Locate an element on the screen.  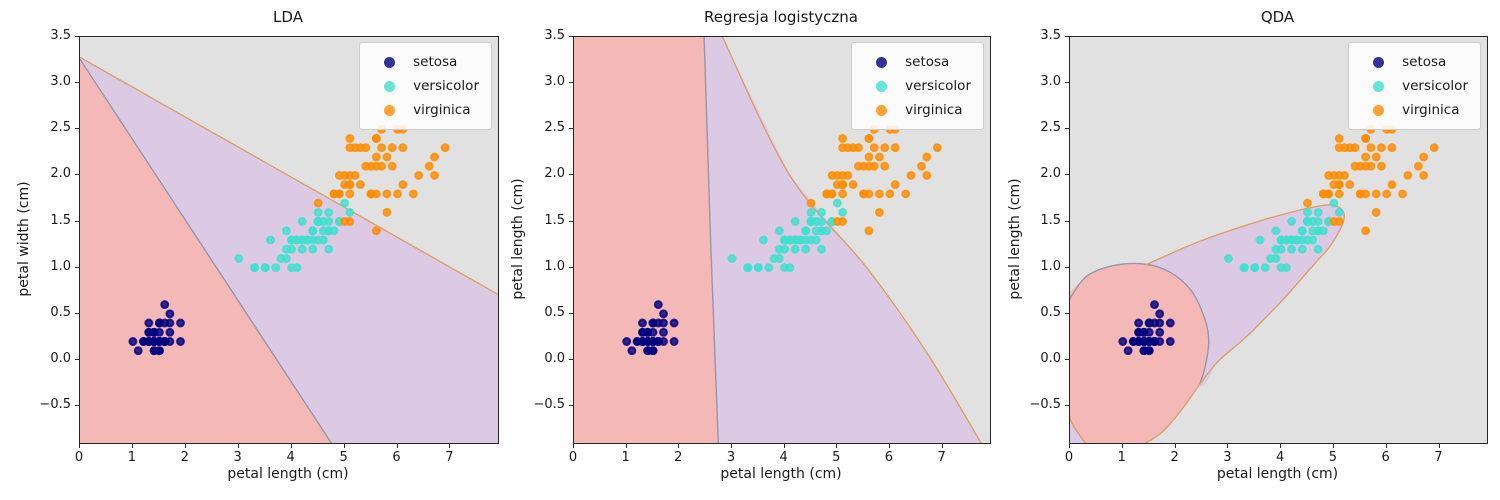
legend: setosa versicolor virginica is located at coordinates (917, 86).